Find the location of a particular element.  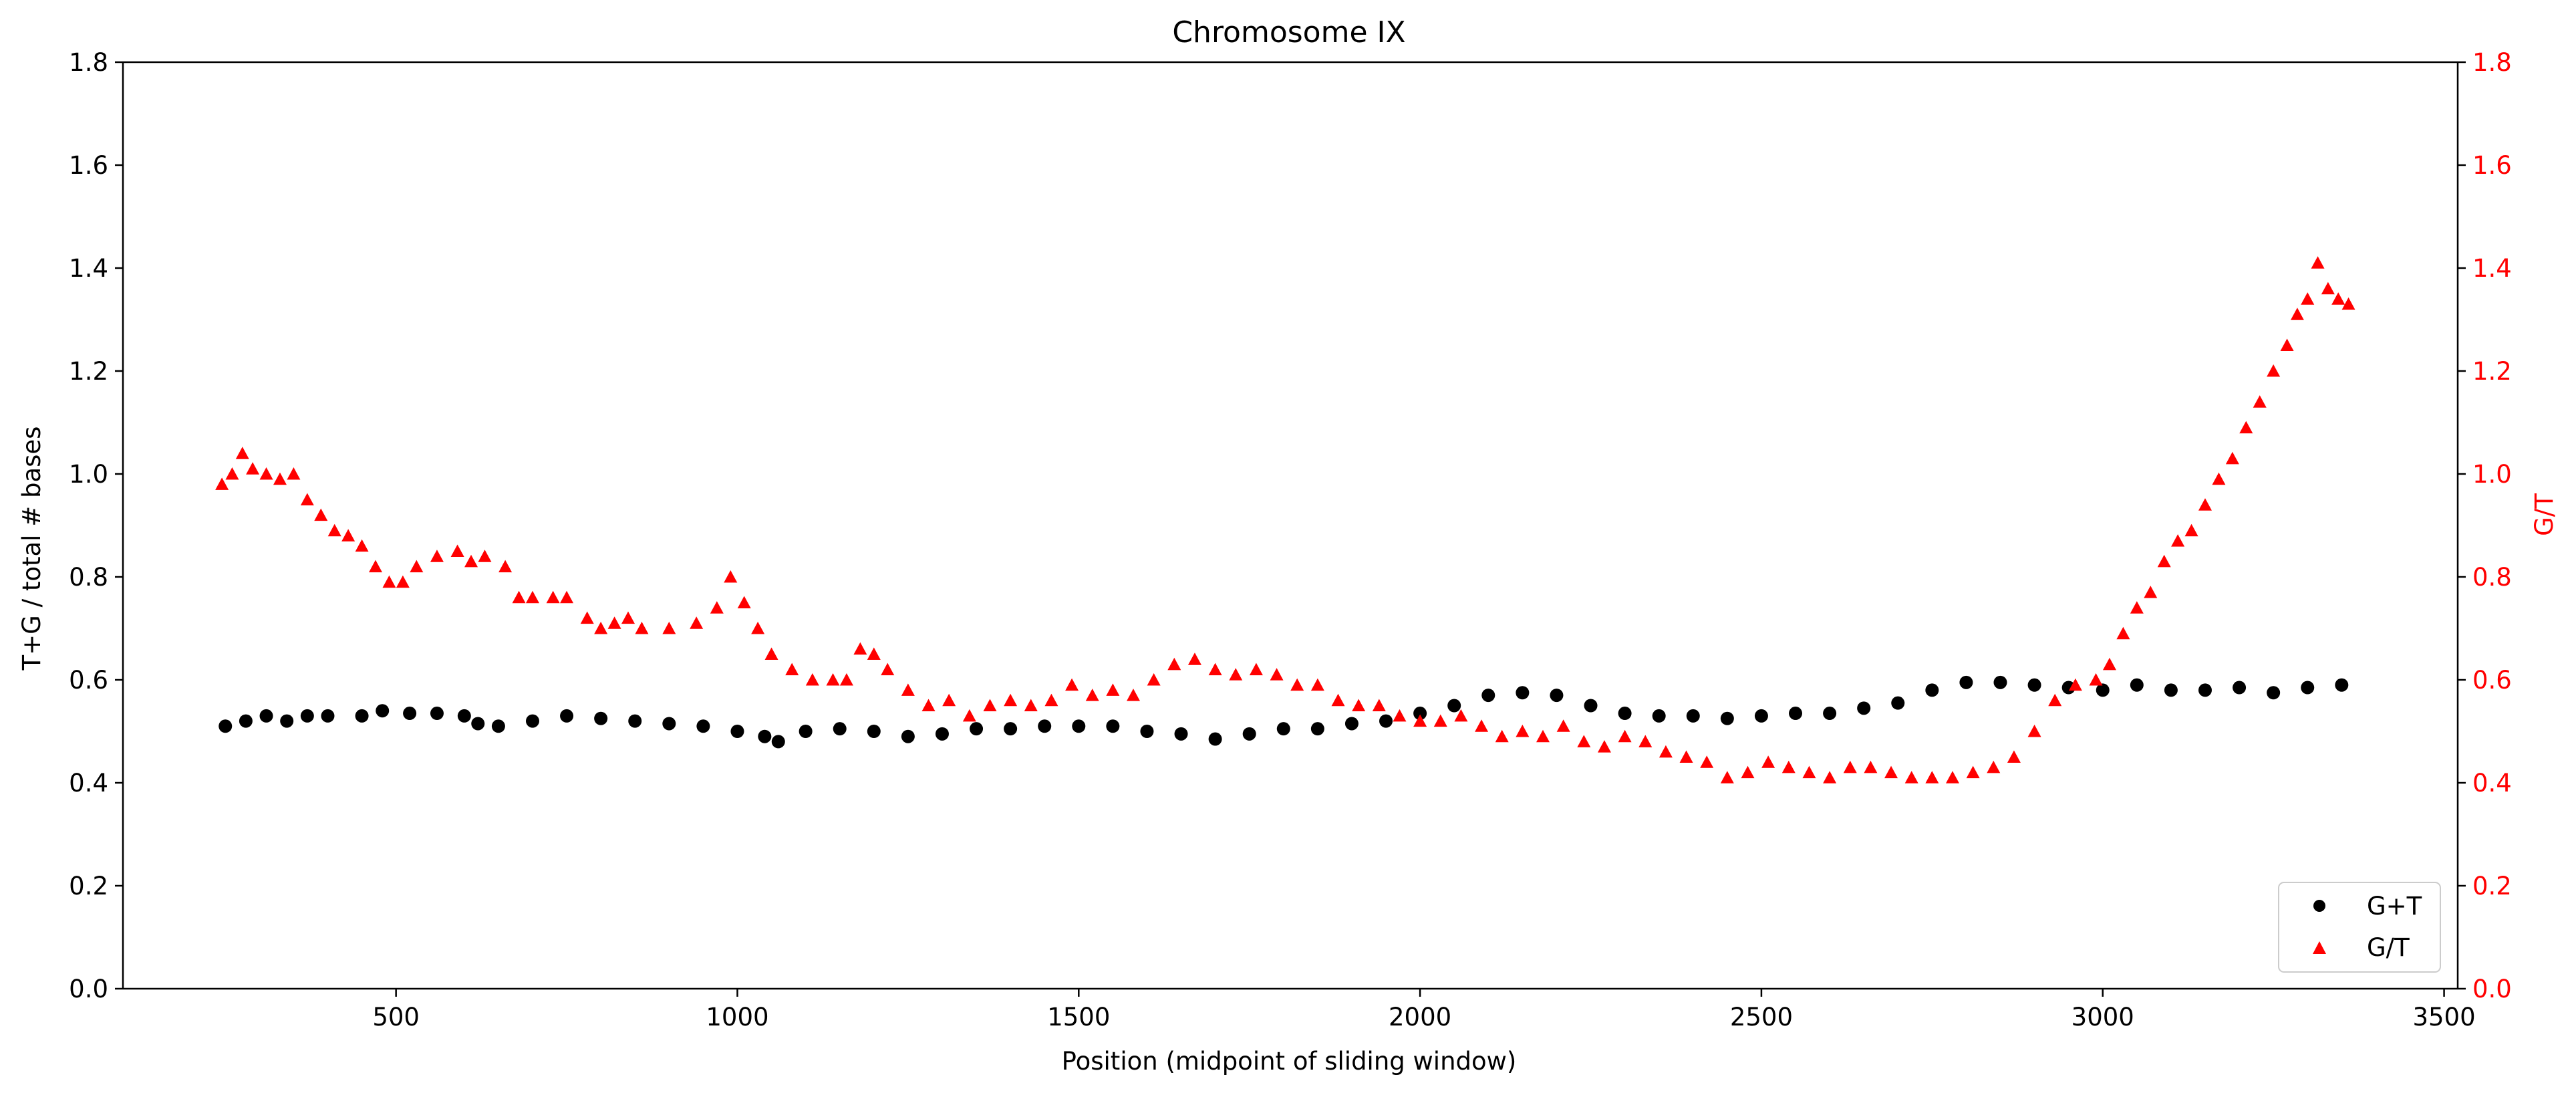

x-tick-label: 2500 is located at coordinates (1761, 1017).